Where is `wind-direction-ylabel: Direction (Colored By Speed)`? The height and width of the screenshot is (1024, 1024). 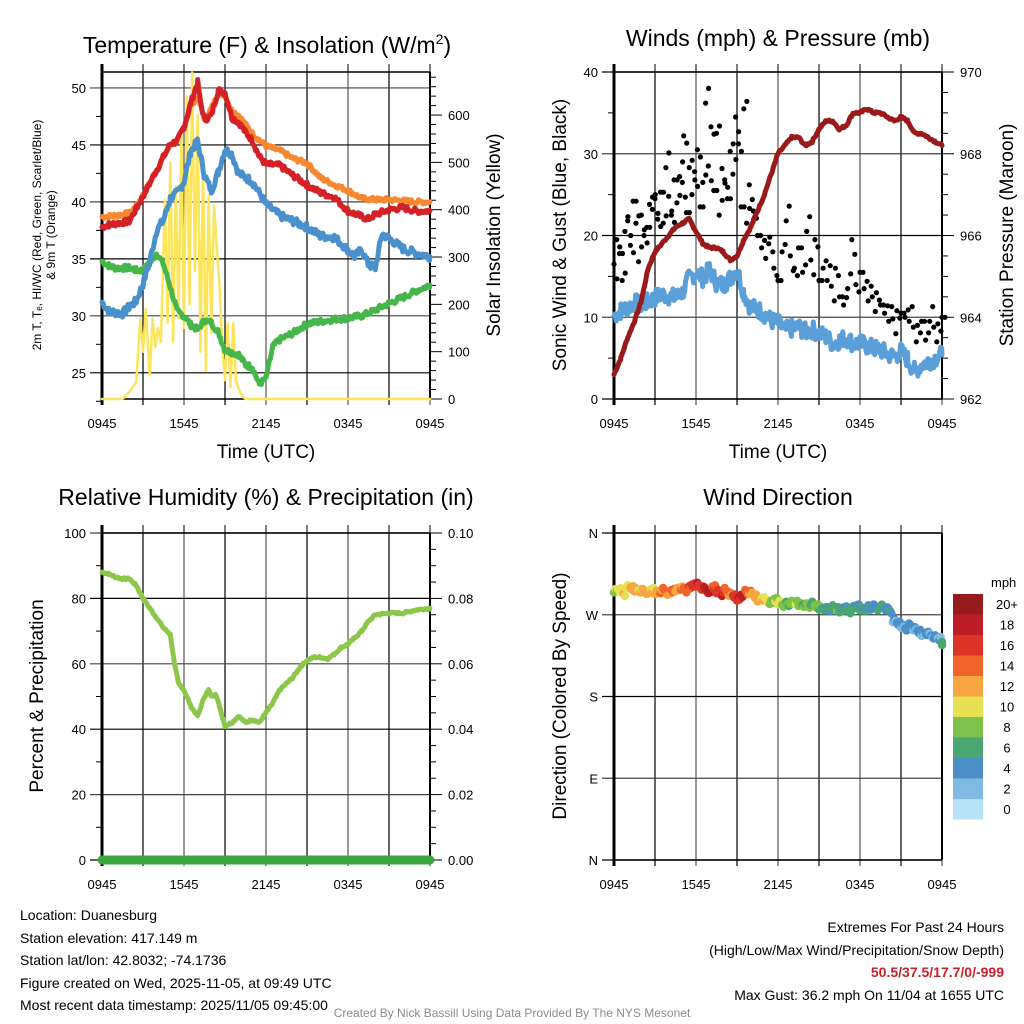 wind-direction-ylabel: Direction (Colored By Speed) is located at coordinates (560, 695).